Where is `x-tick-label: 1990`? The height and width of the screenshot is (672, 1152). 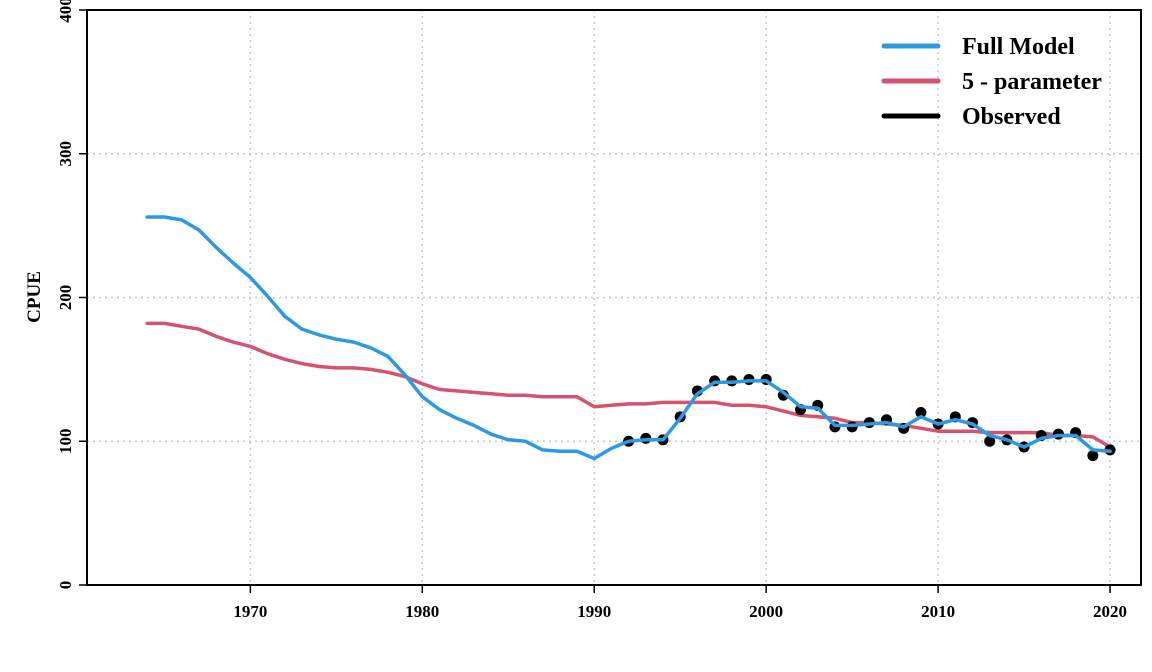
x-tick-label: 1990 is located at coordinates (594, 611).